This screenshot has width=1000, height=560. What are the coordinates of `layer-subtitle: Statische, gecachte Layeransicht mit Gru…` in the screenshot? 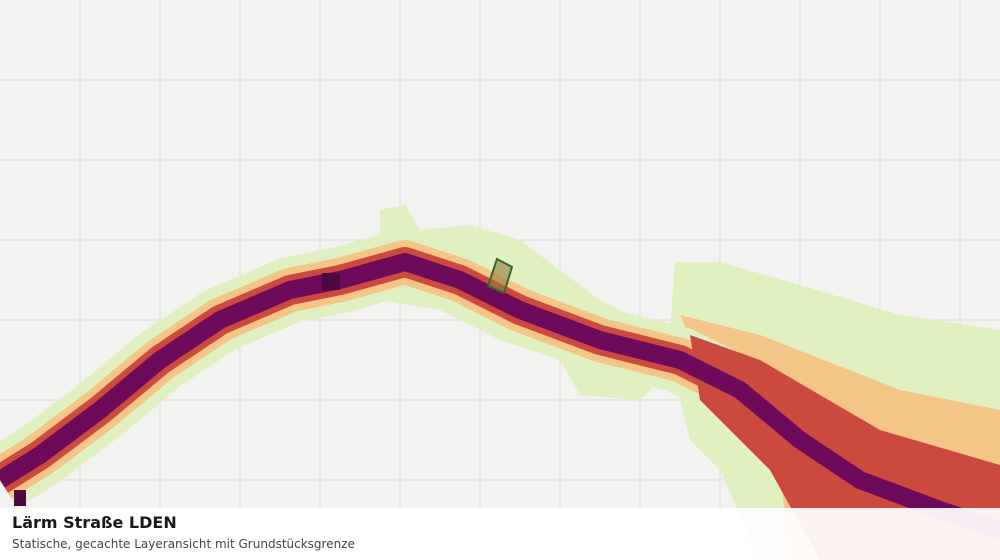 It's located at (183, 544).